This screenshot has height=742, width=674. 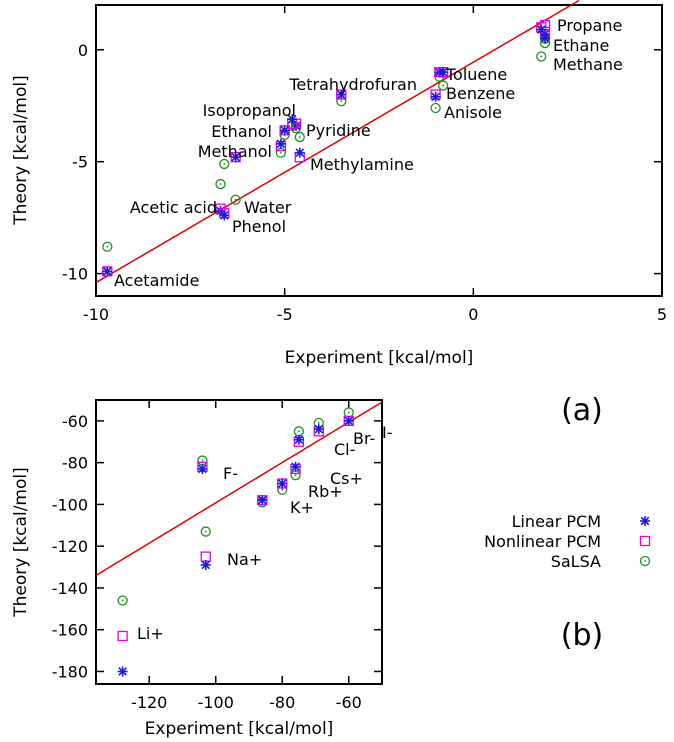 I want to click on panel-b-point-salsa-csplus, so click(x=295, y=475).